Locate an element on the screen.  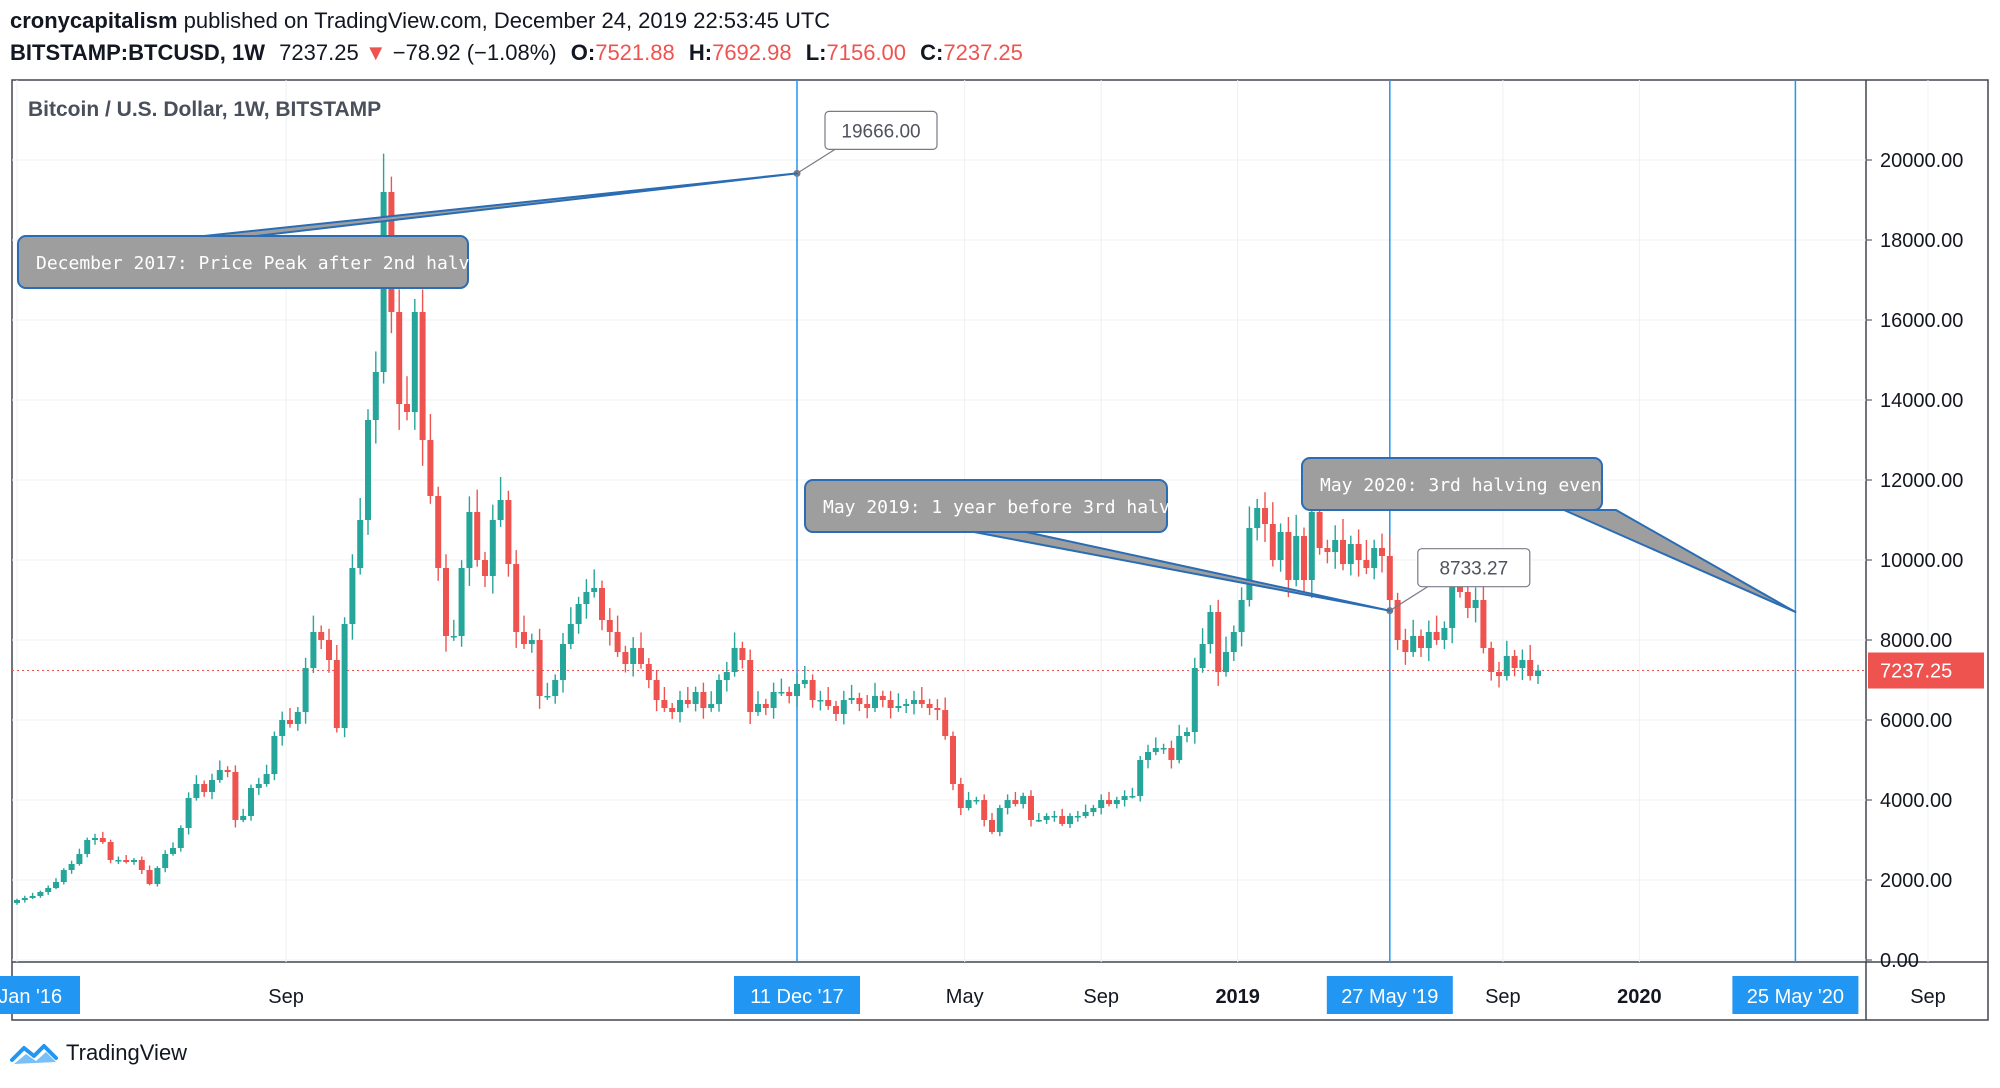
x-tick-label: 2019 is located at coordinates (1237, 997).